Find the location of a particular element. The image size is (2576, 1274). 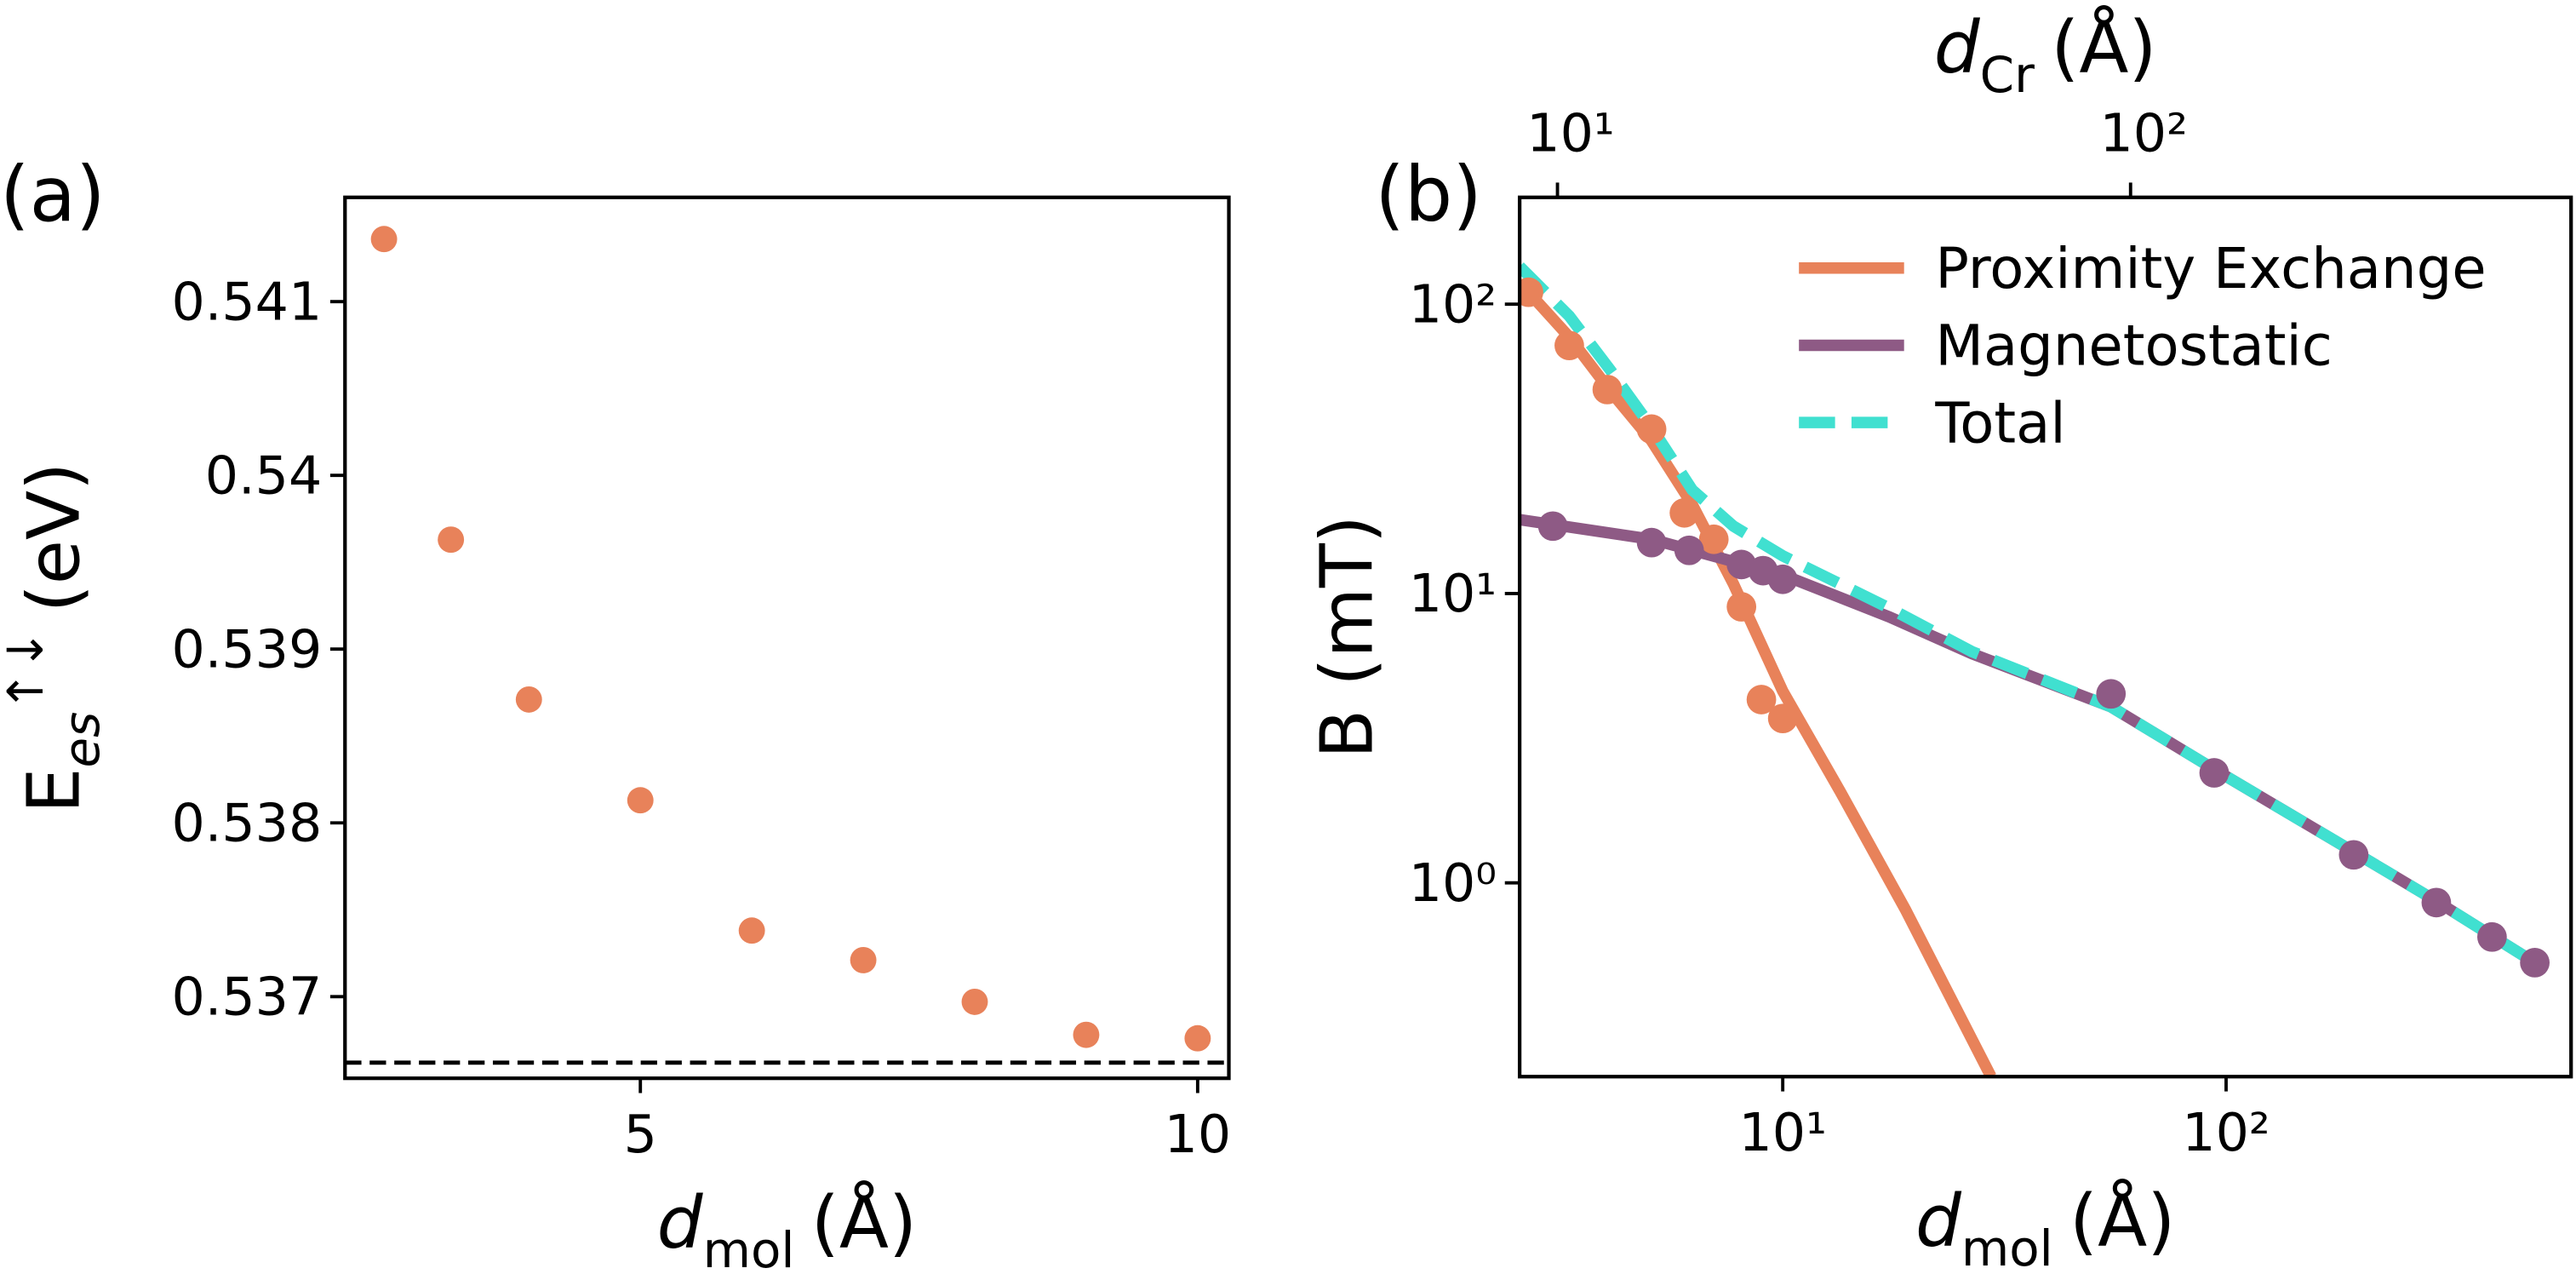

x-tick-label: 10¹ is located at coordinates (1783, 1132).